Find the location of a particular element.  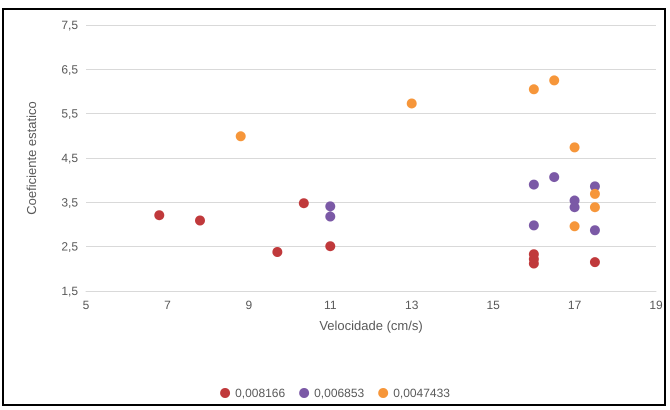

x-tick-label: 15 is located at coordinates (493, 305).